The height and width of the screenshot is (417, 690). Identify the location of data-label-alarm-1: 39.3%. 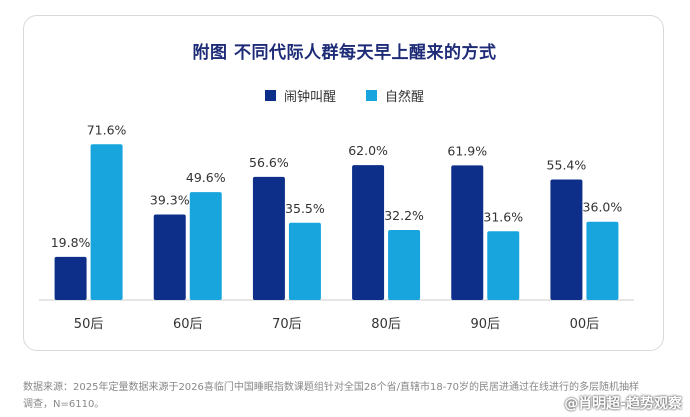
(170, 200).